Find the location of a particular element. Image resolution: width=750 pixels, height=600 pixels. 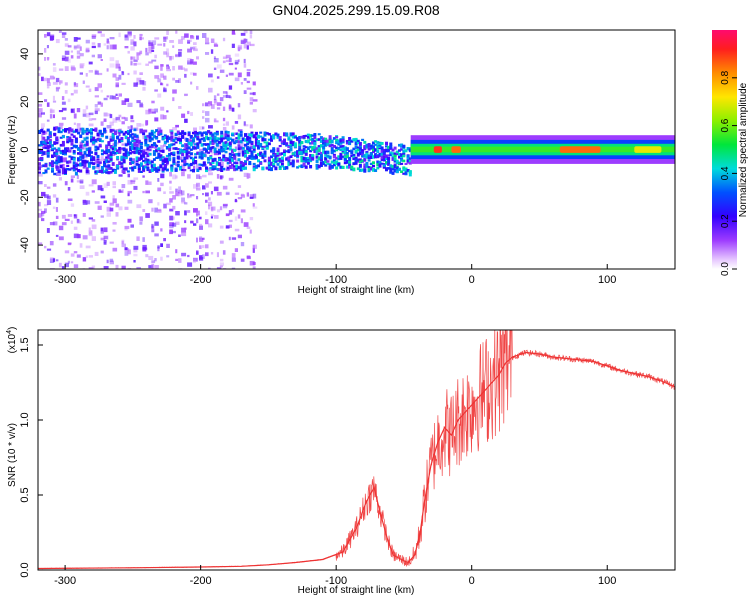

spectrogram-y-tick-label: -20 is located at coordinates (25, 197).